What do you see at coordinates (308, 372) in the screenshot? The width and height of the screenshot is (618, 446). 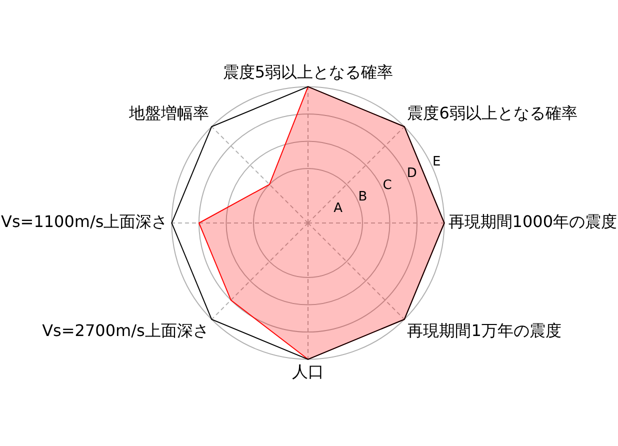 I see `spoke-label: 人口` at bounding box center [308, 372].